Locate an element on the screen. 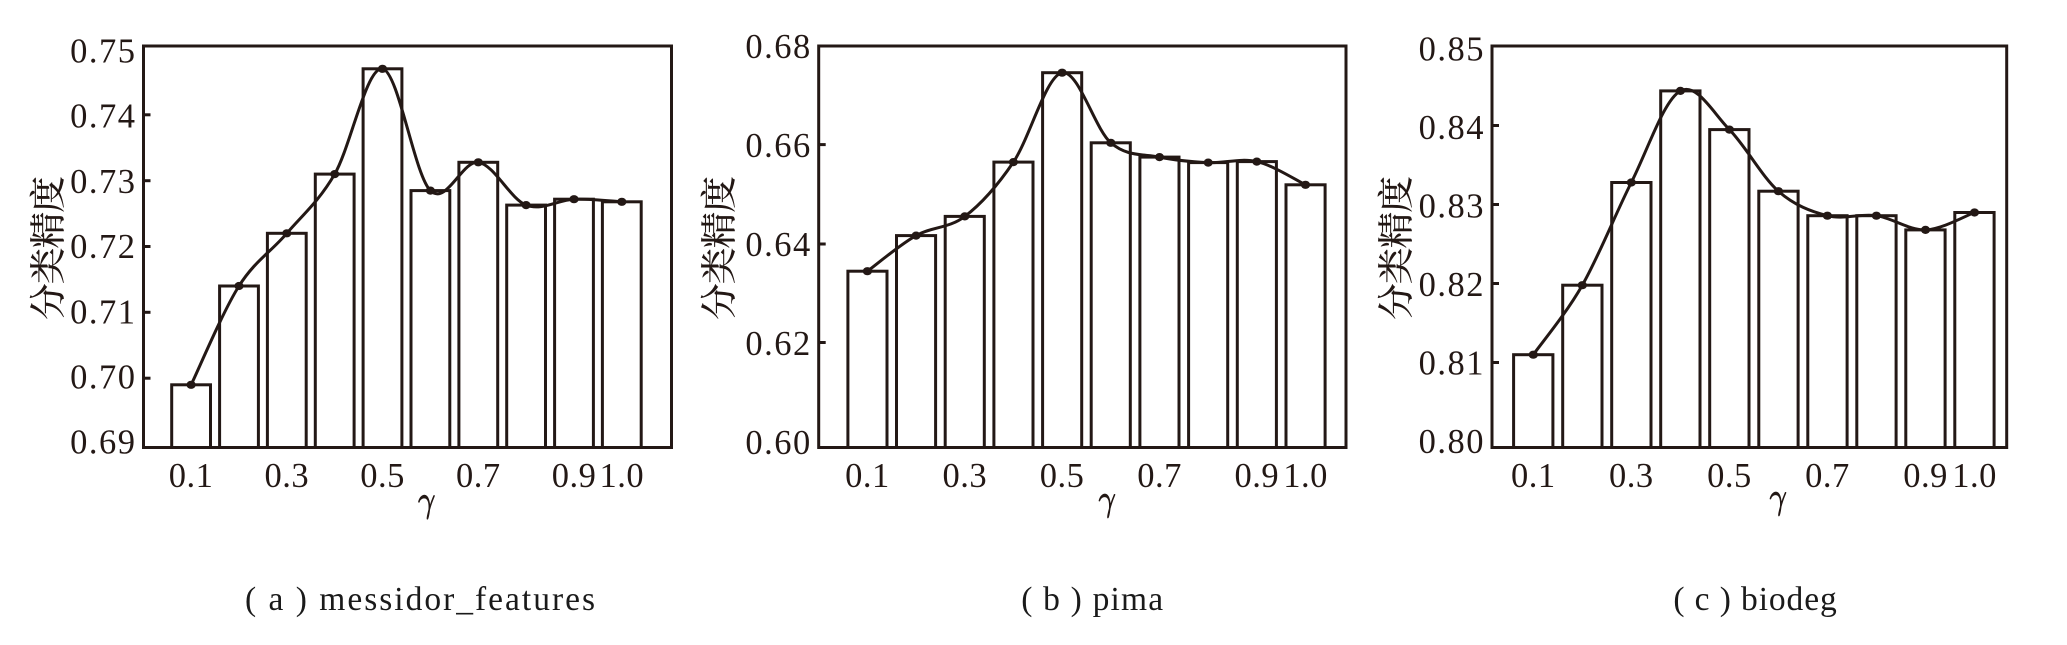 The width and height of the screenshot is (2067, 645). svg-text: 0.72 is located at coordinates (103, 247).